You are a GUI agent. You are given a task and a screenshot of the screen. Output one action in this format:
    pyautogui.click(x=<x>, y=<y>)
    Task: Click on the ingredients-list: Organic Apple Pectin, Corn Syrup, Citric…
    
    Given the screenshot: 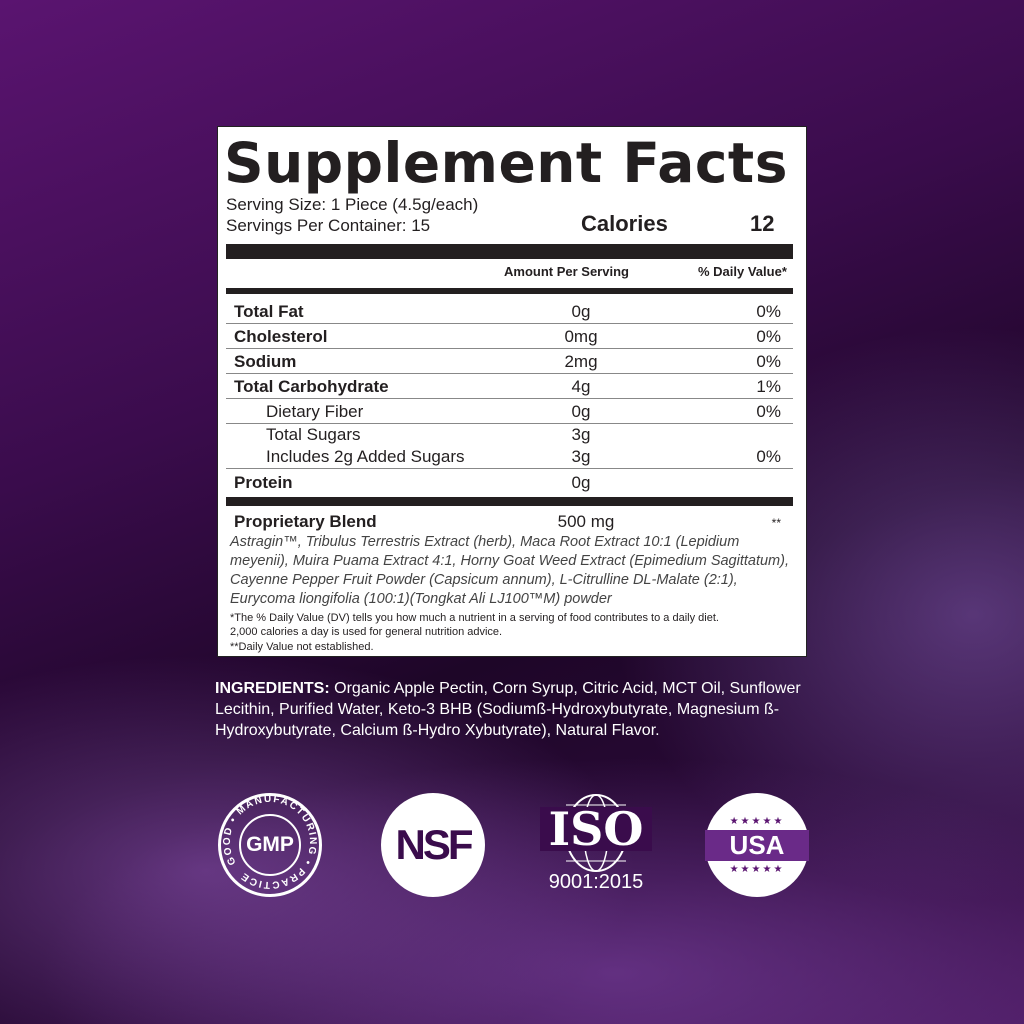 What is the action you would take?
    pyautogui.click(x=508, y=709)
    